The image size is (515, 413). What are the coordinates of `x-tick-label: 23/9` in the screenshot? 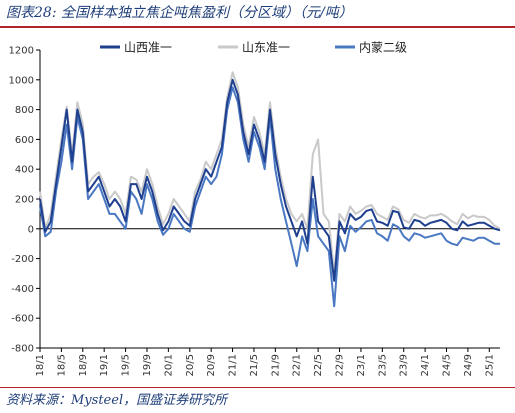 It's located at (404, 365).